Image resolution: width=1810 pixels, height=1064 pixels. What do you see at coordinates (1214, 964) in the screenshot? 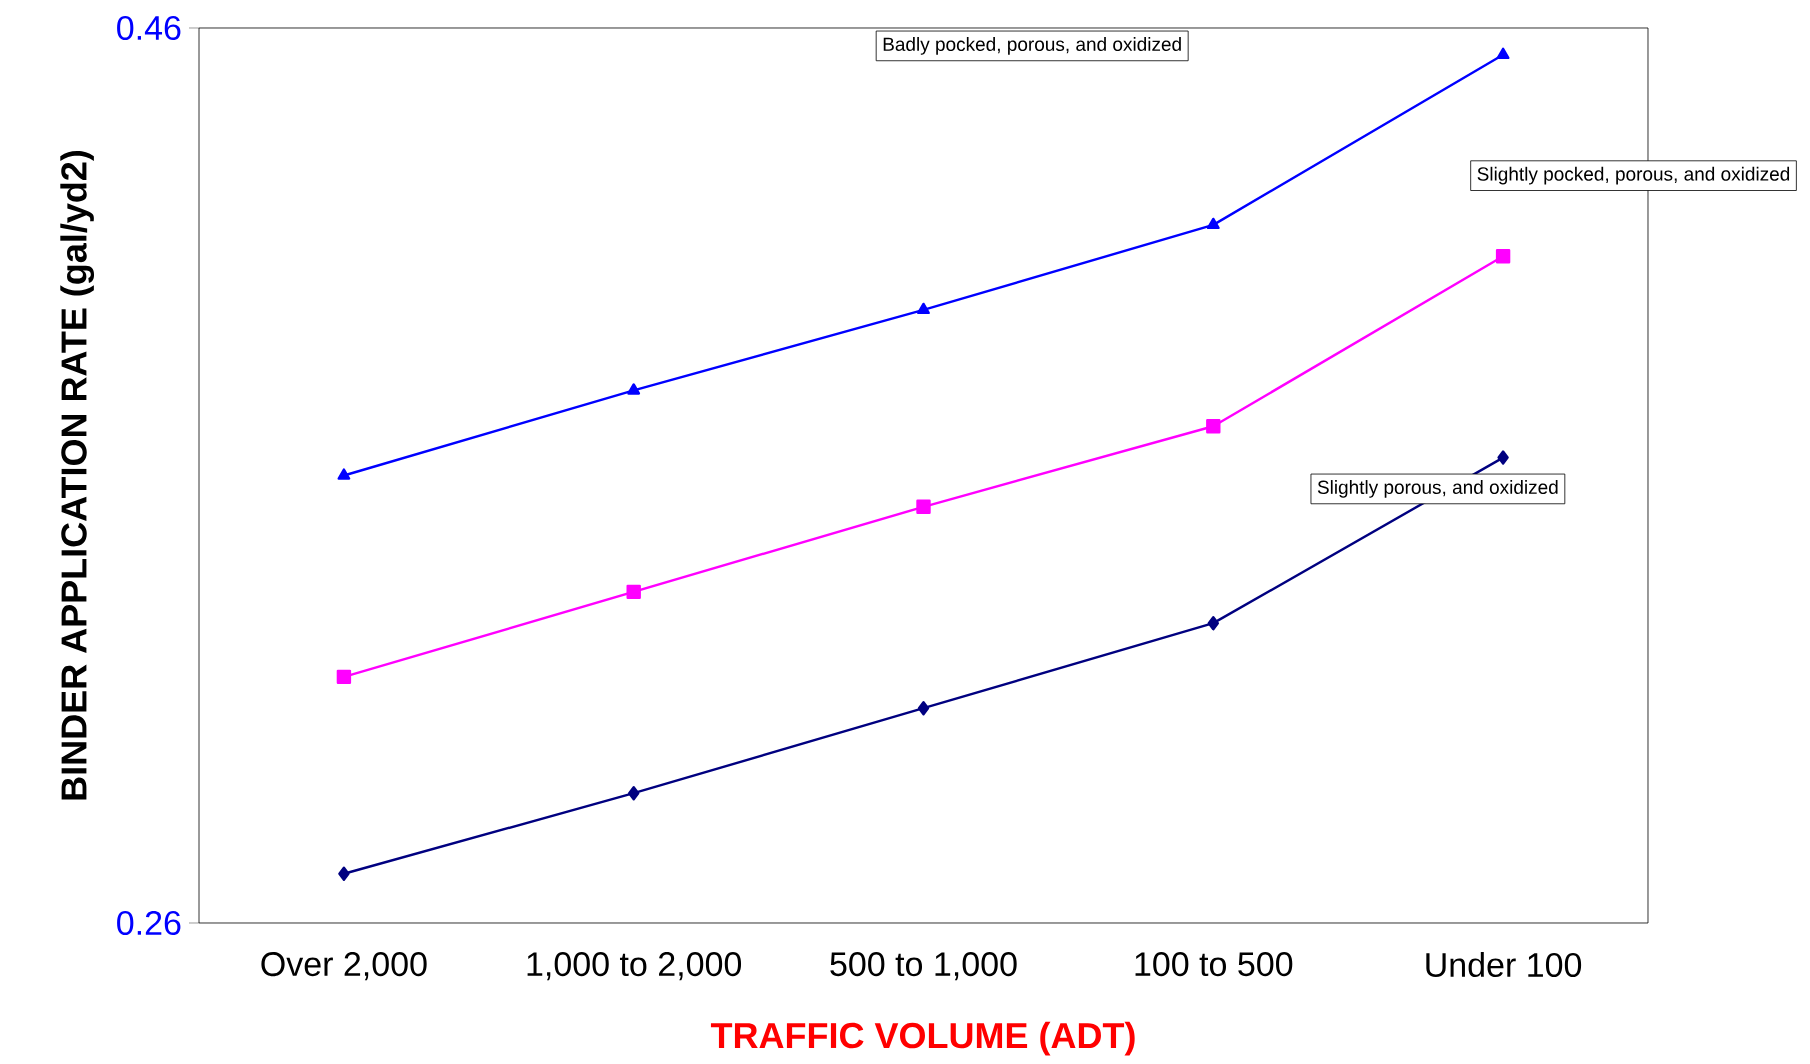
I see `x-tick-label: 100 to 500` at bounding box center [1214, 964].